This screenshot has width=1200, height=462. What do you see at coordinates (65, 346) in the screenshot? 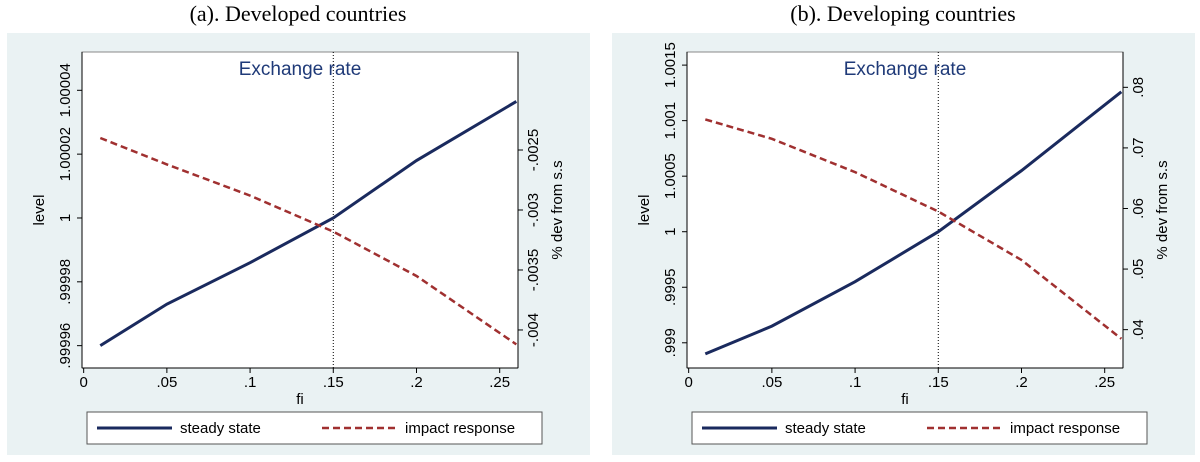
I see `y-tick-label: .99996` at bounding box center [65, 346].